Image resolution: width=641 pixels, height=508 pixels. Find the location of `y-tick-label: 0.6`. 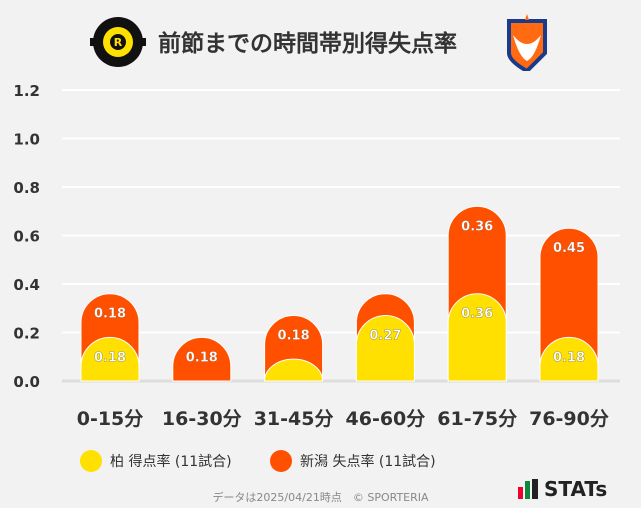

y-tick-label: 0.6 is located at coordinates (26, 237).